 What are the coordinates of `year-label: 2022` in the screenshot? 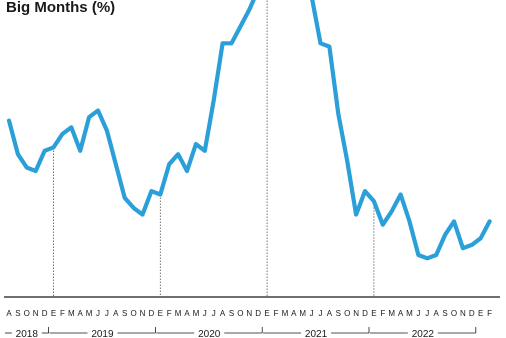 It's located at (423, 333).